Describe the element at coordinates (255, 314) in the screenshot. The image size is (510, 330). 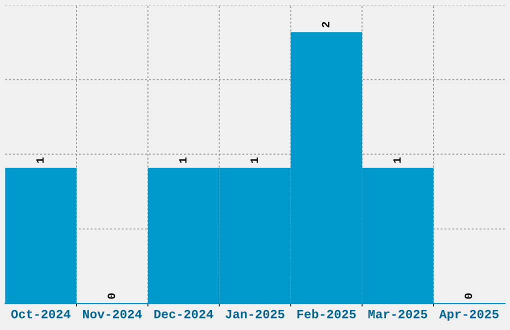
I see `x-tick-label: Jan-2025` at that location.